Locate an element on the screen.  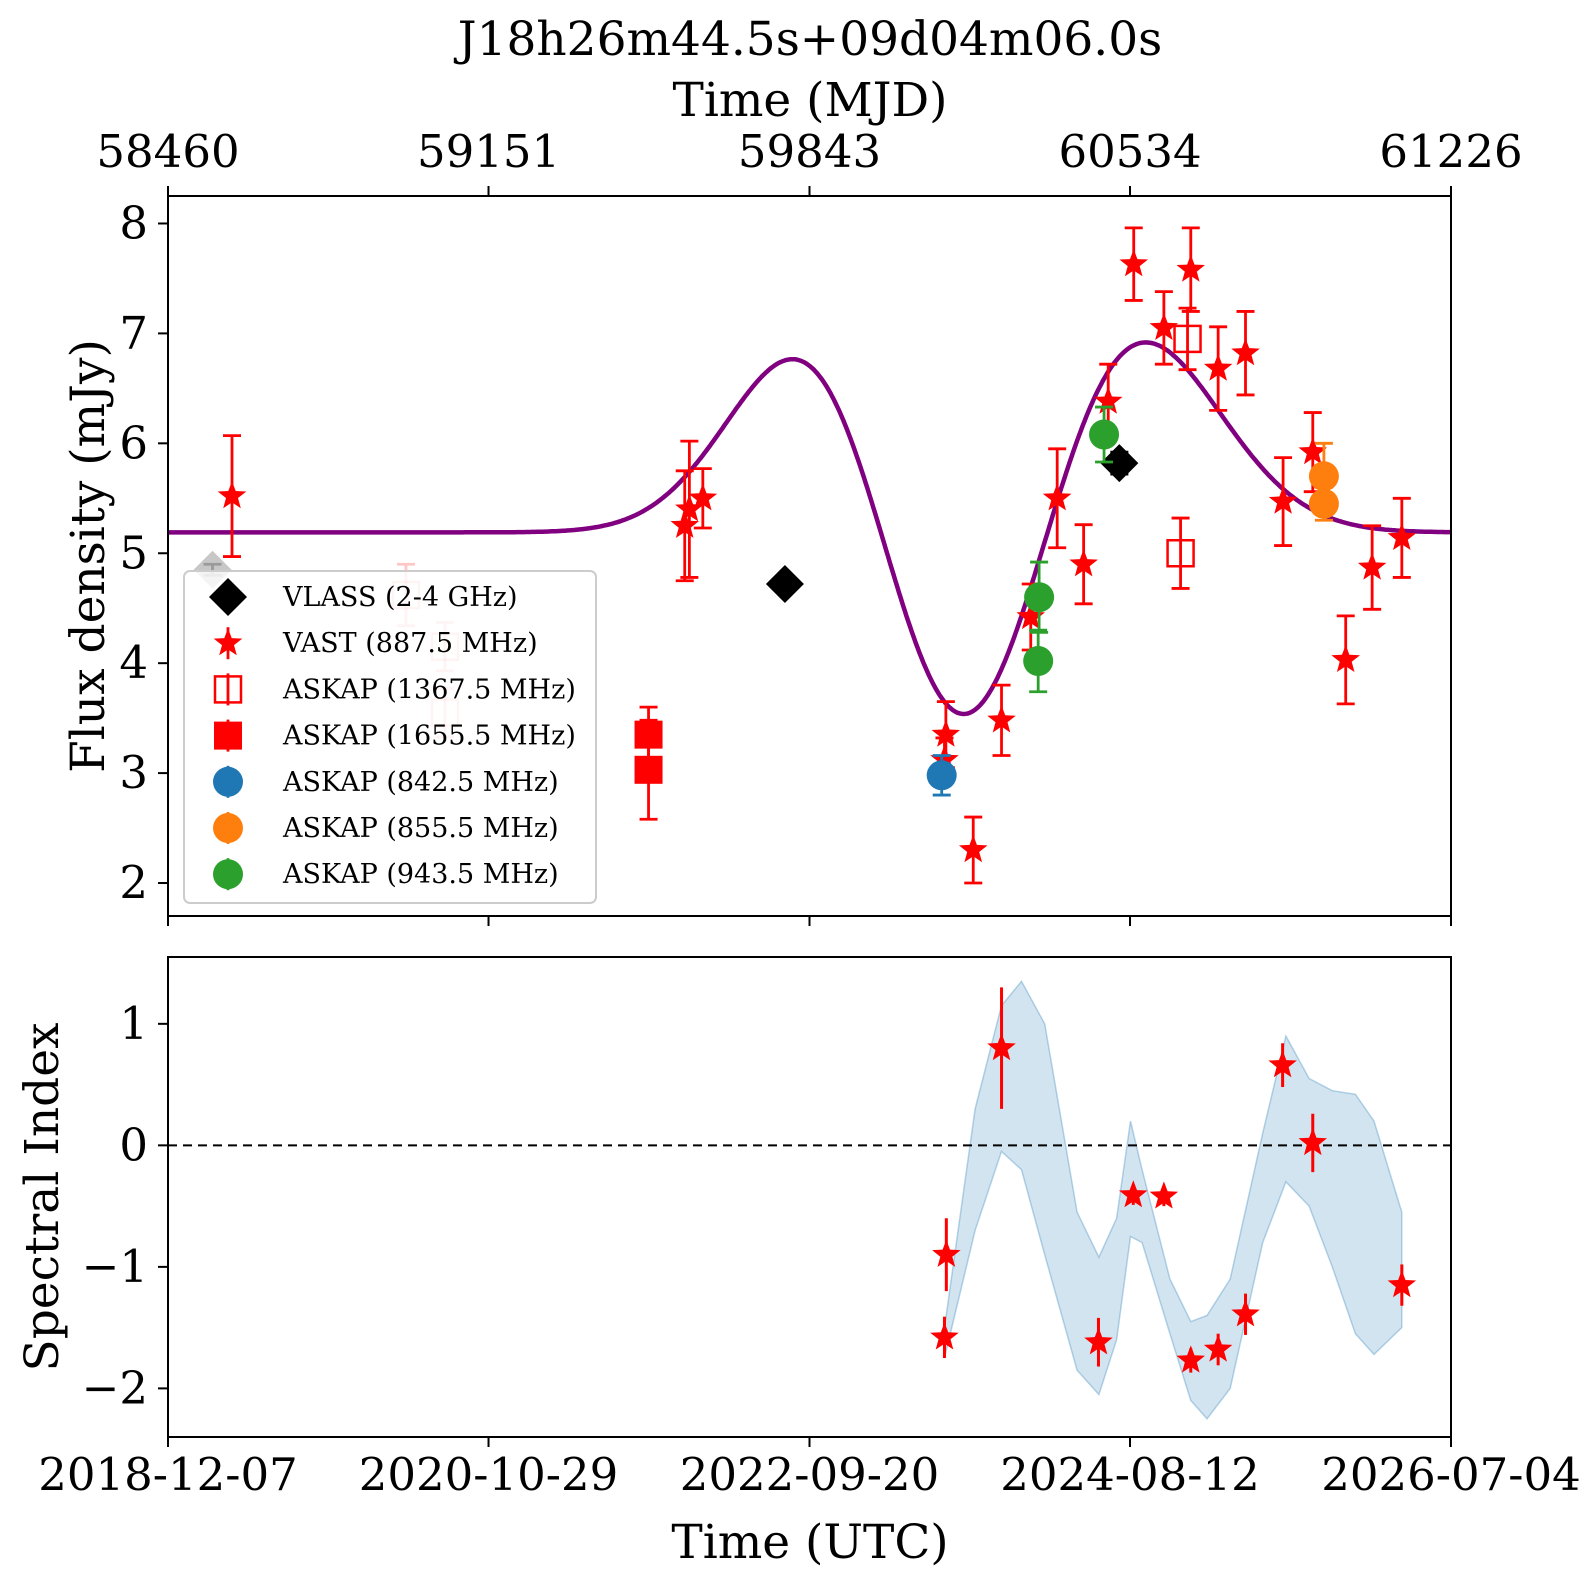
flux-tick-label: 8 is located at coordinates (133, 222).